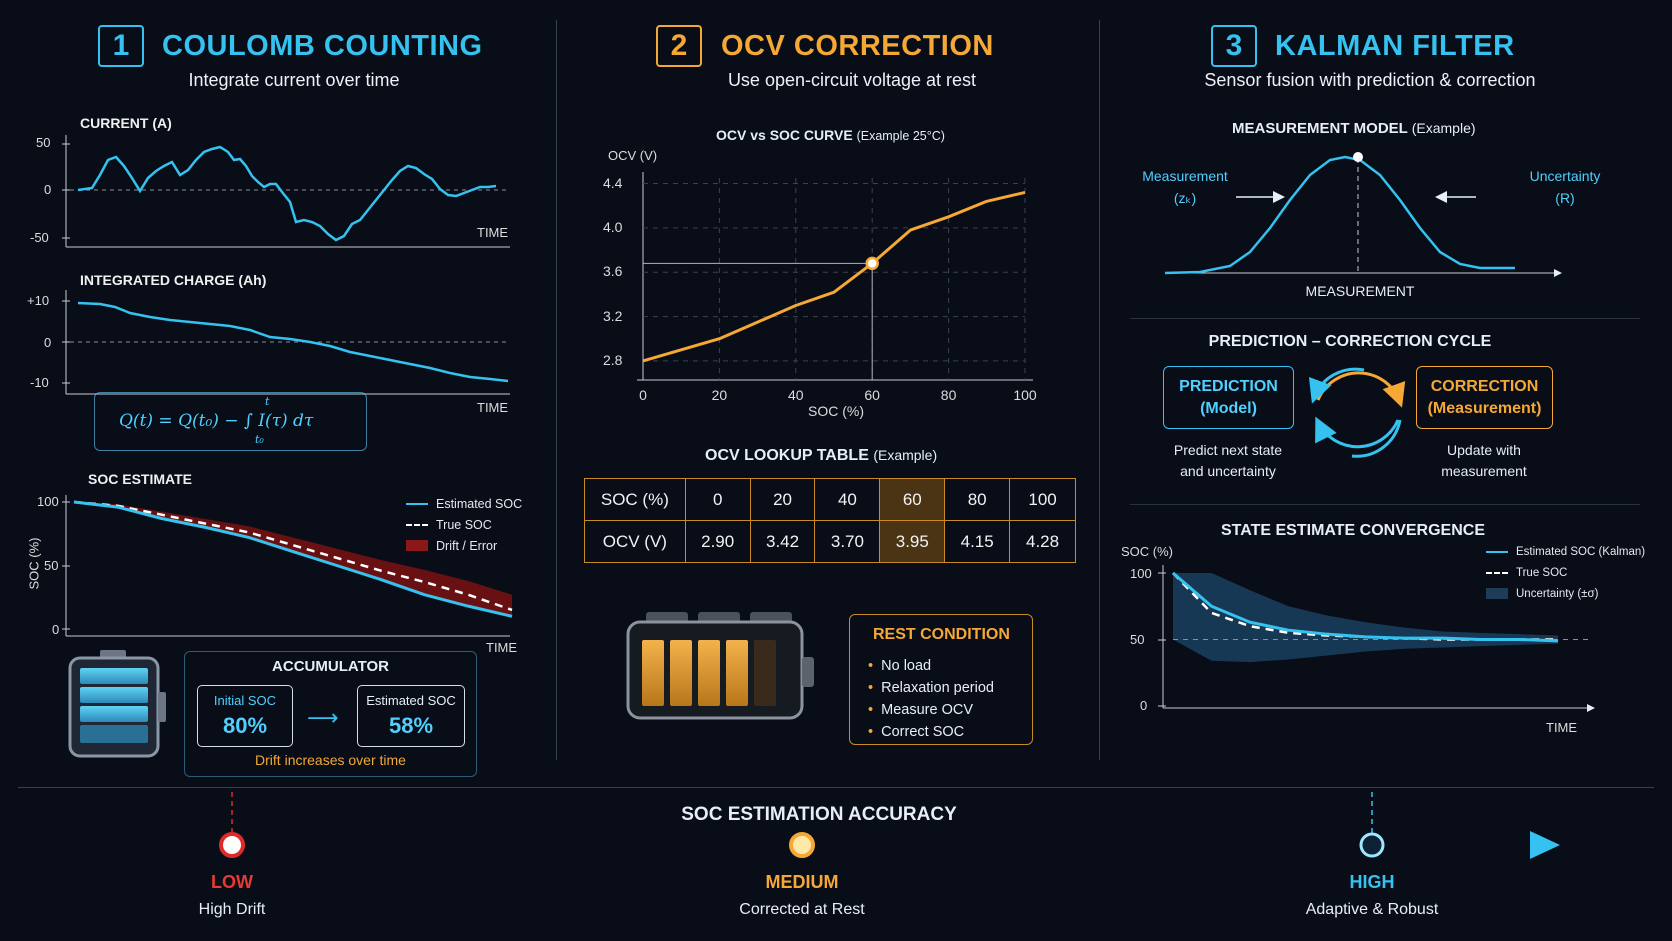 The height and width of the screenshot is (941, 1672). I want to click on soc-tick: 0, so click(56, 629).